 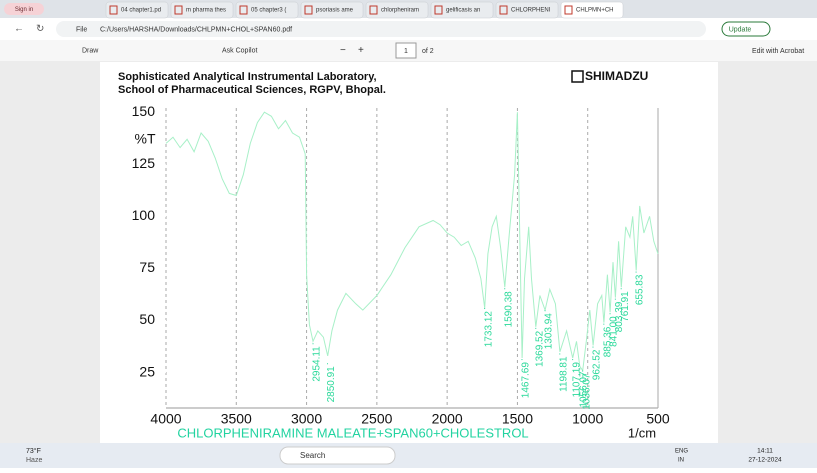 What do you see at coordinates (408, 455) in the screenshot?
I see `taskbar` at bounding box center [408, 455].